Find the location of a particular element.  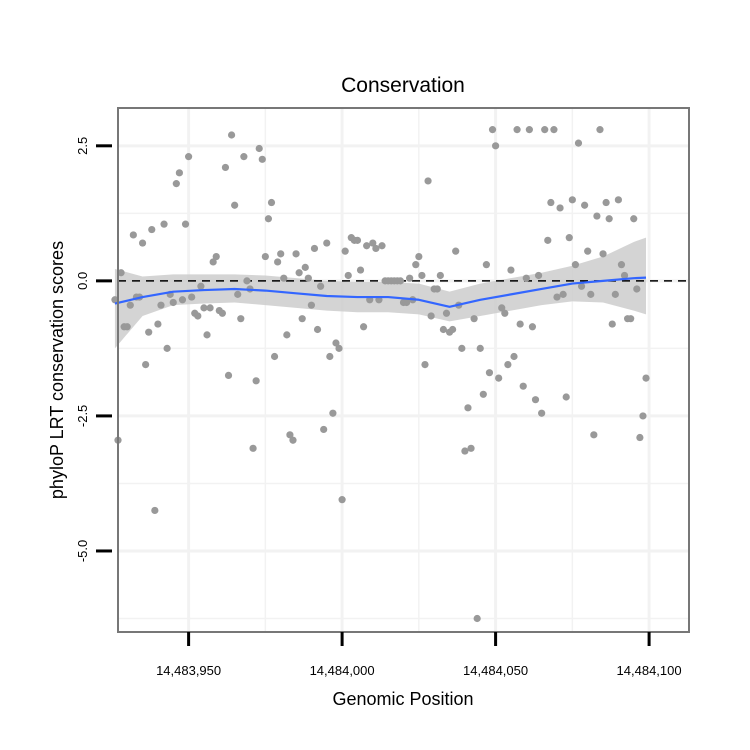

y-tick-label: -5.0 is located at coordinates (82, 551).